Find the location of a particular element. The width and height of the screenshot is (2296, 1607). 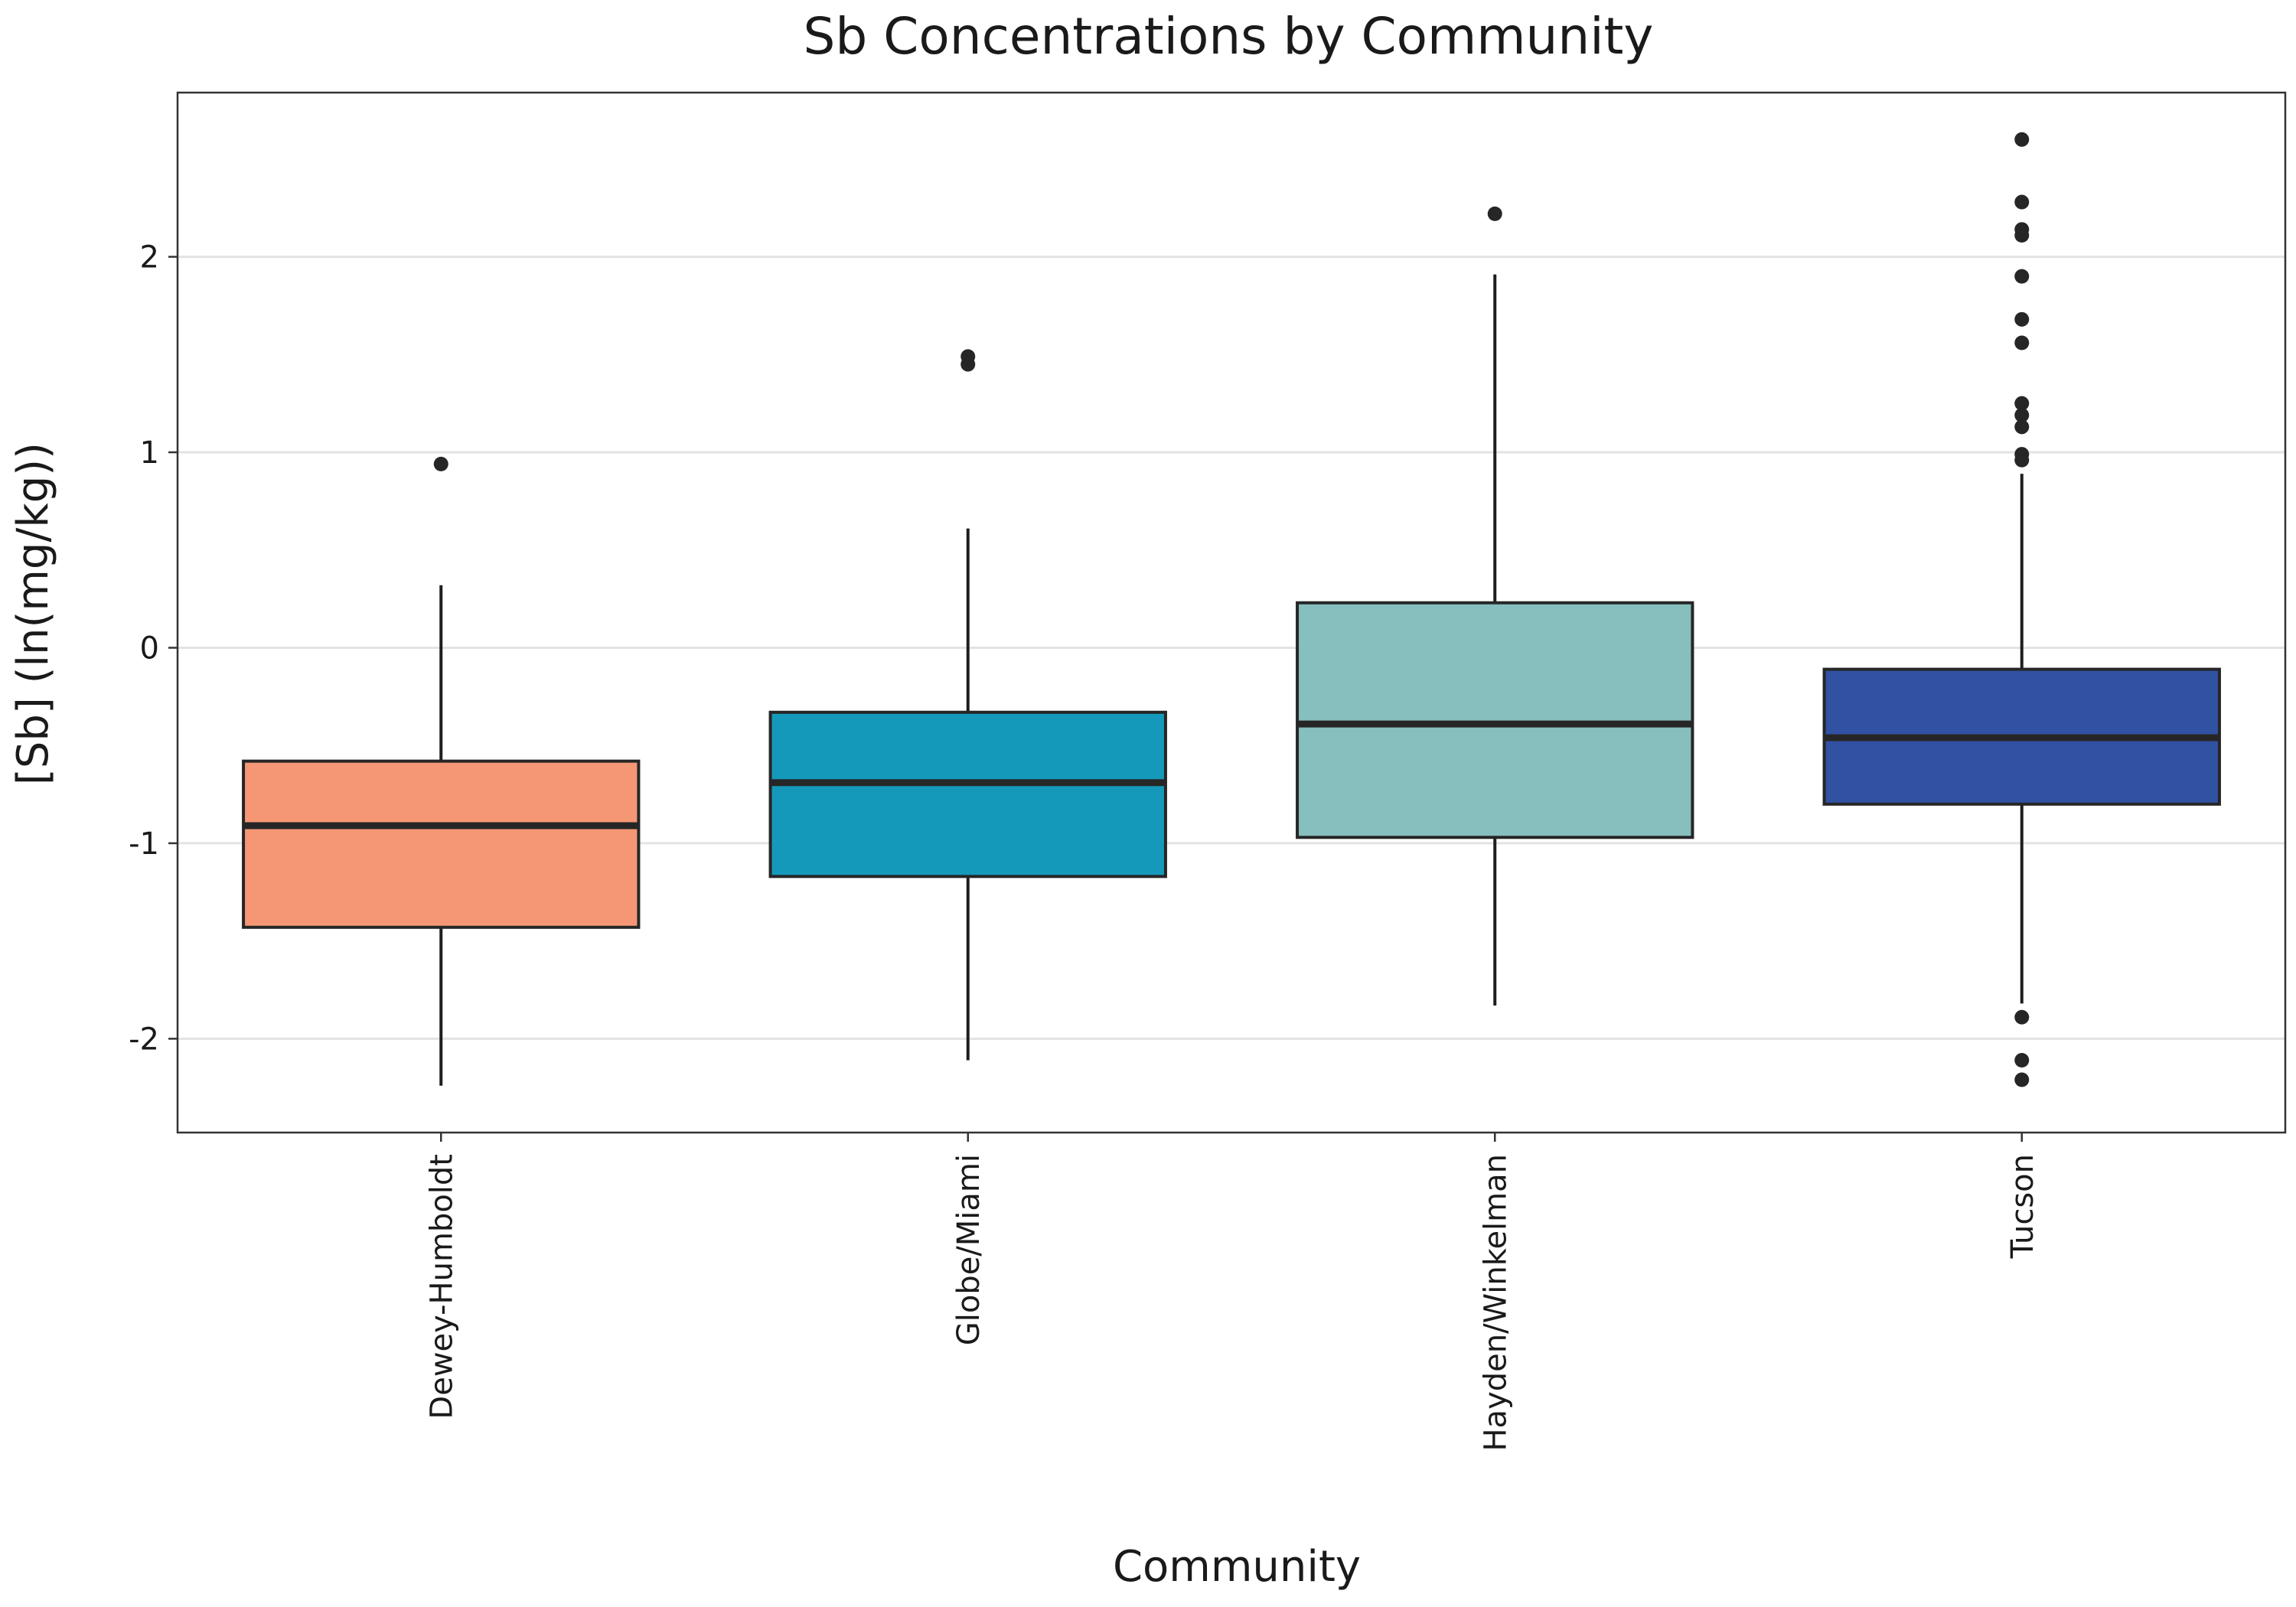

x-tick-label: Hayden/Winkelman is located at coordinates (1495, 1303).